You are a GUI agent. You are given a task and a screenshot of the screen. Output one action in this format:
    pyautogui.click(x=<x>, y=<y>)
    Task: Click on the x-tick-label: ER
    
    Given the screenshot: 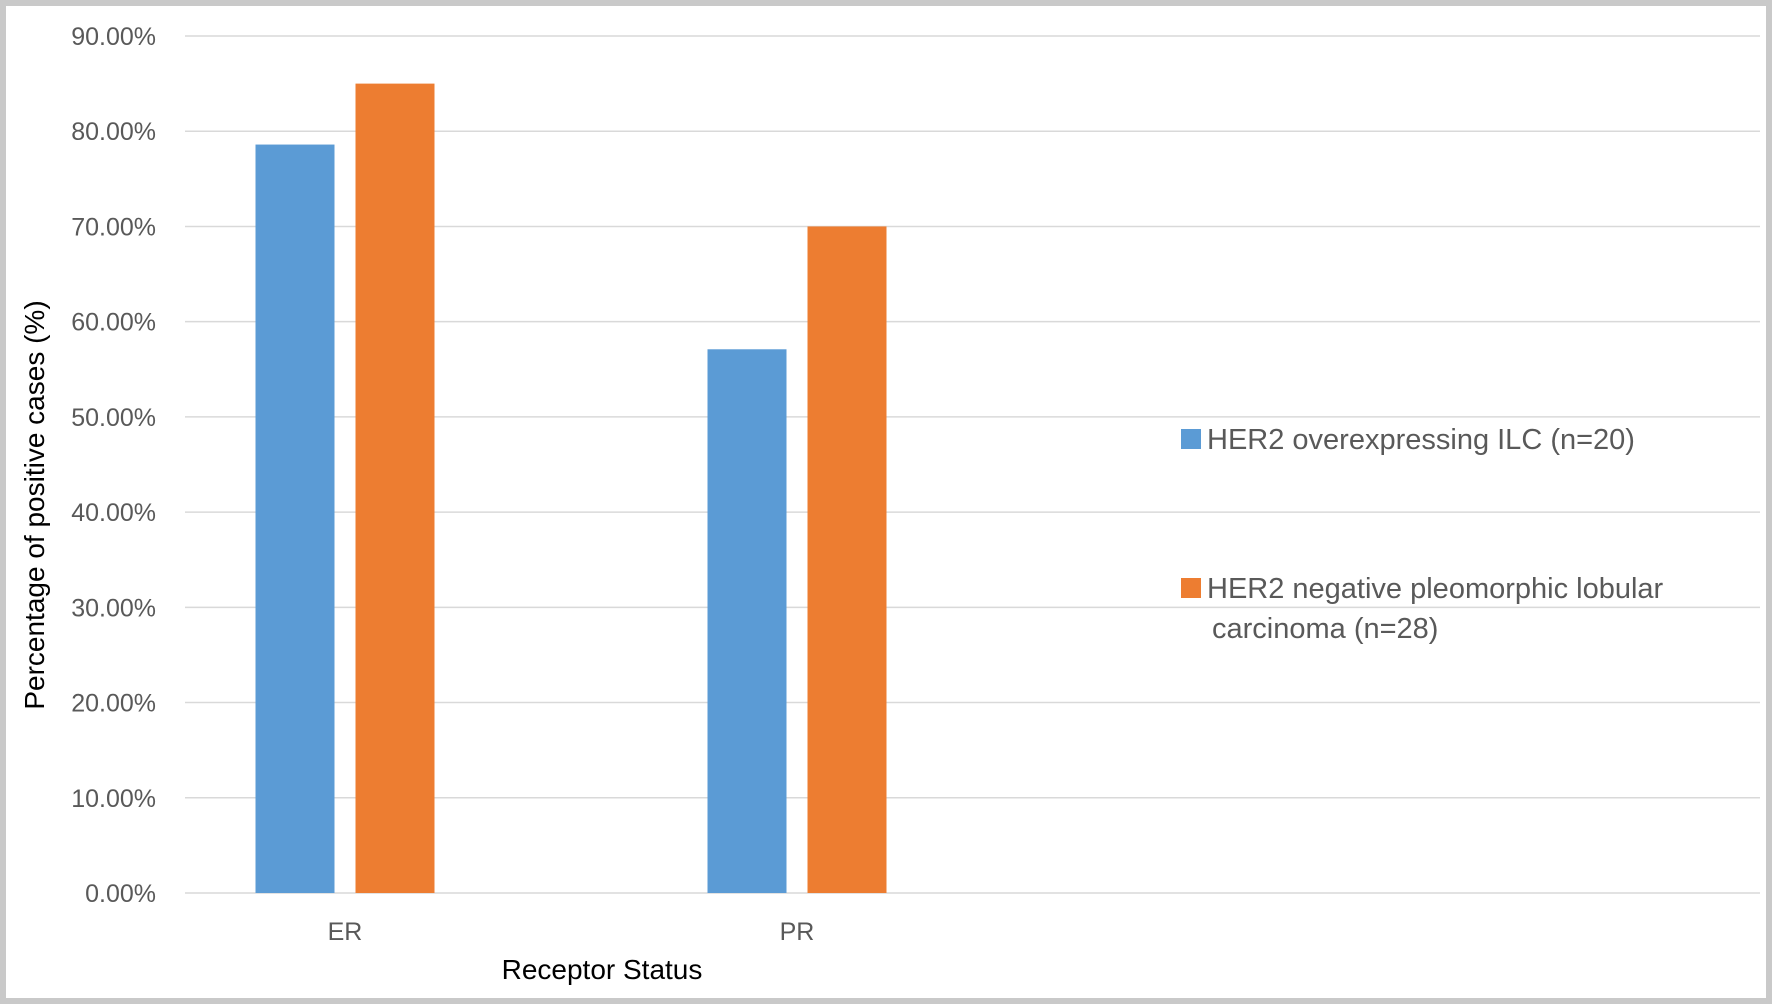 What is the action you would take?
    pyautogui.click(x=345, y=932)
    